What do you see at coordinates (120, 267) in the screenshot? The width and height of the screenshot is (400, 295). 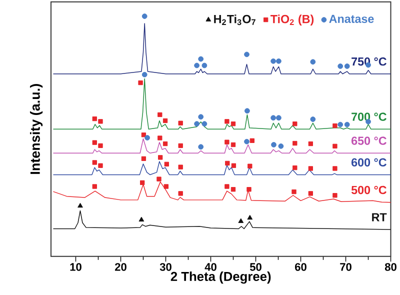 I see `x-tick-label: 20` at bounding box center [120, 267].